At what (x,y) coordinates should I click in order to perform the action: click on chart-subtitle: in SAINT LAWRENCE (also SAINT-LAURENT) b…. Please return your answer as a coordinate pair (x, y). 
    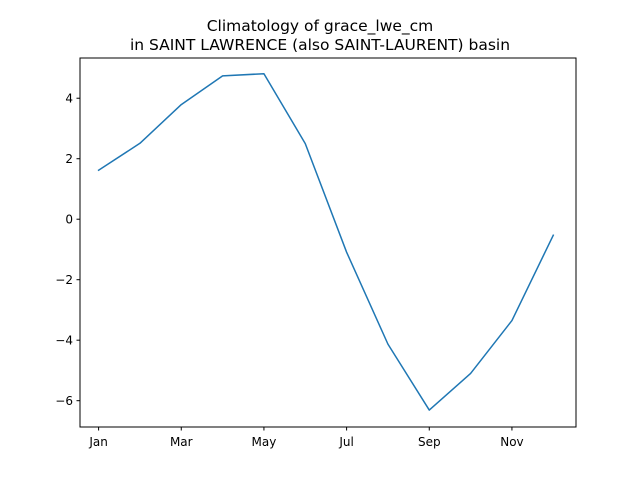
    Looking at the image, I should click on (320, 45).